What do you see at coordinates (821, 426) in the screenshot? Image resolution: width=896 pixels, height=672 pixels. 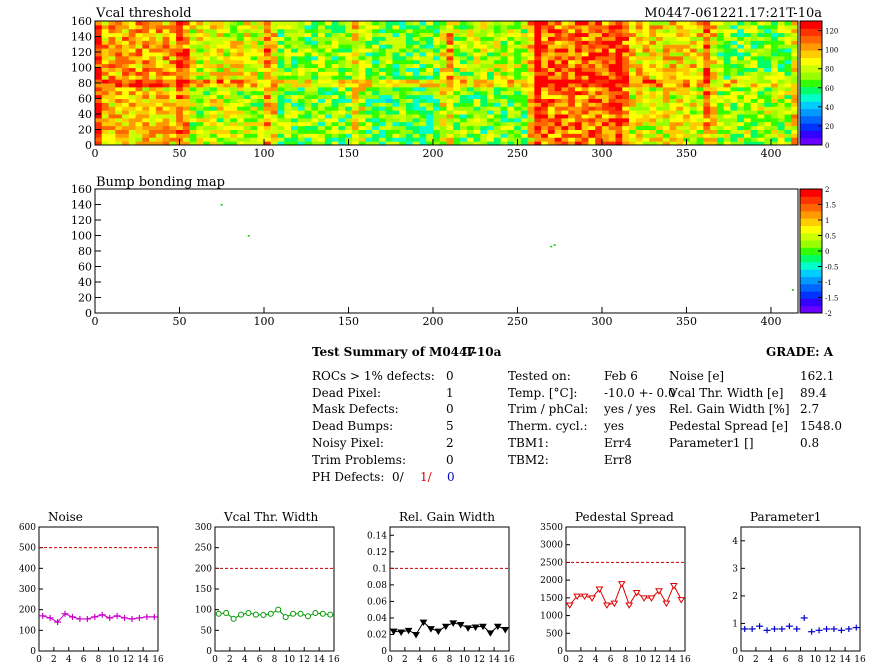 I see `param-value: 1548.0` at bounding box center [821, 426].